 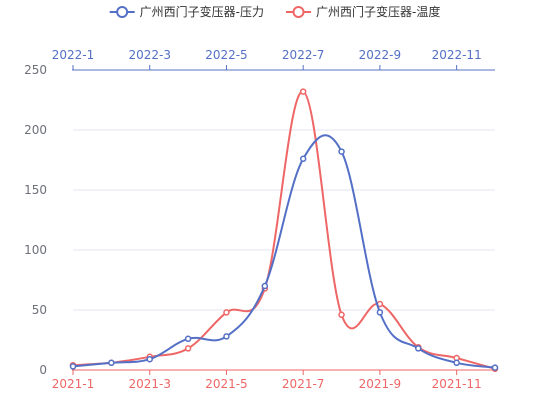 I want to click on legend-label: 广州西门子变压器-压力, so click(x=202, y=11).